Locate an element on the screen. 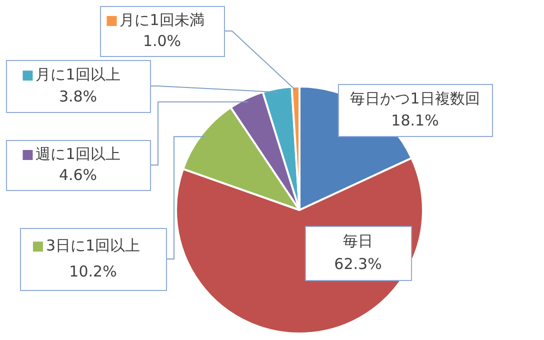 The height and width of the screenshot is (340, 544). legend-label: 週に1回以上 is located at coordinates (78, 153).